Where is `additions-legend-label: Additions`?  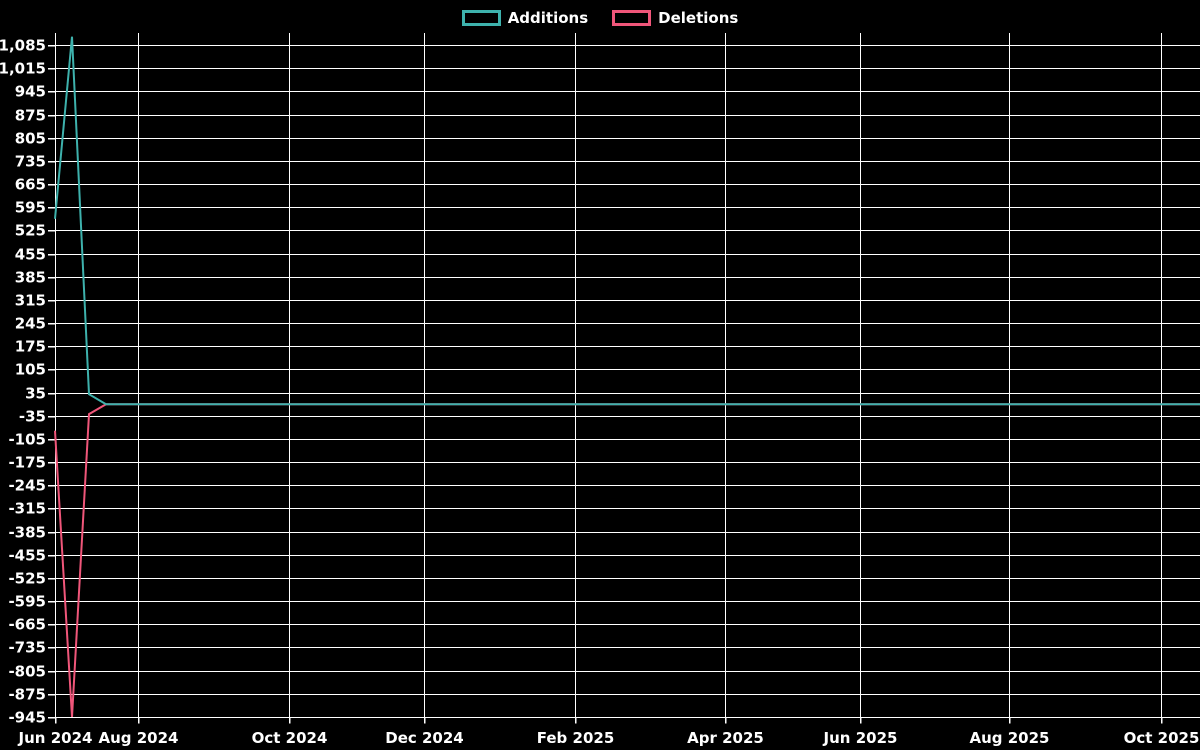 additions-legend-label: Additions is located at coordinates (548, 18).